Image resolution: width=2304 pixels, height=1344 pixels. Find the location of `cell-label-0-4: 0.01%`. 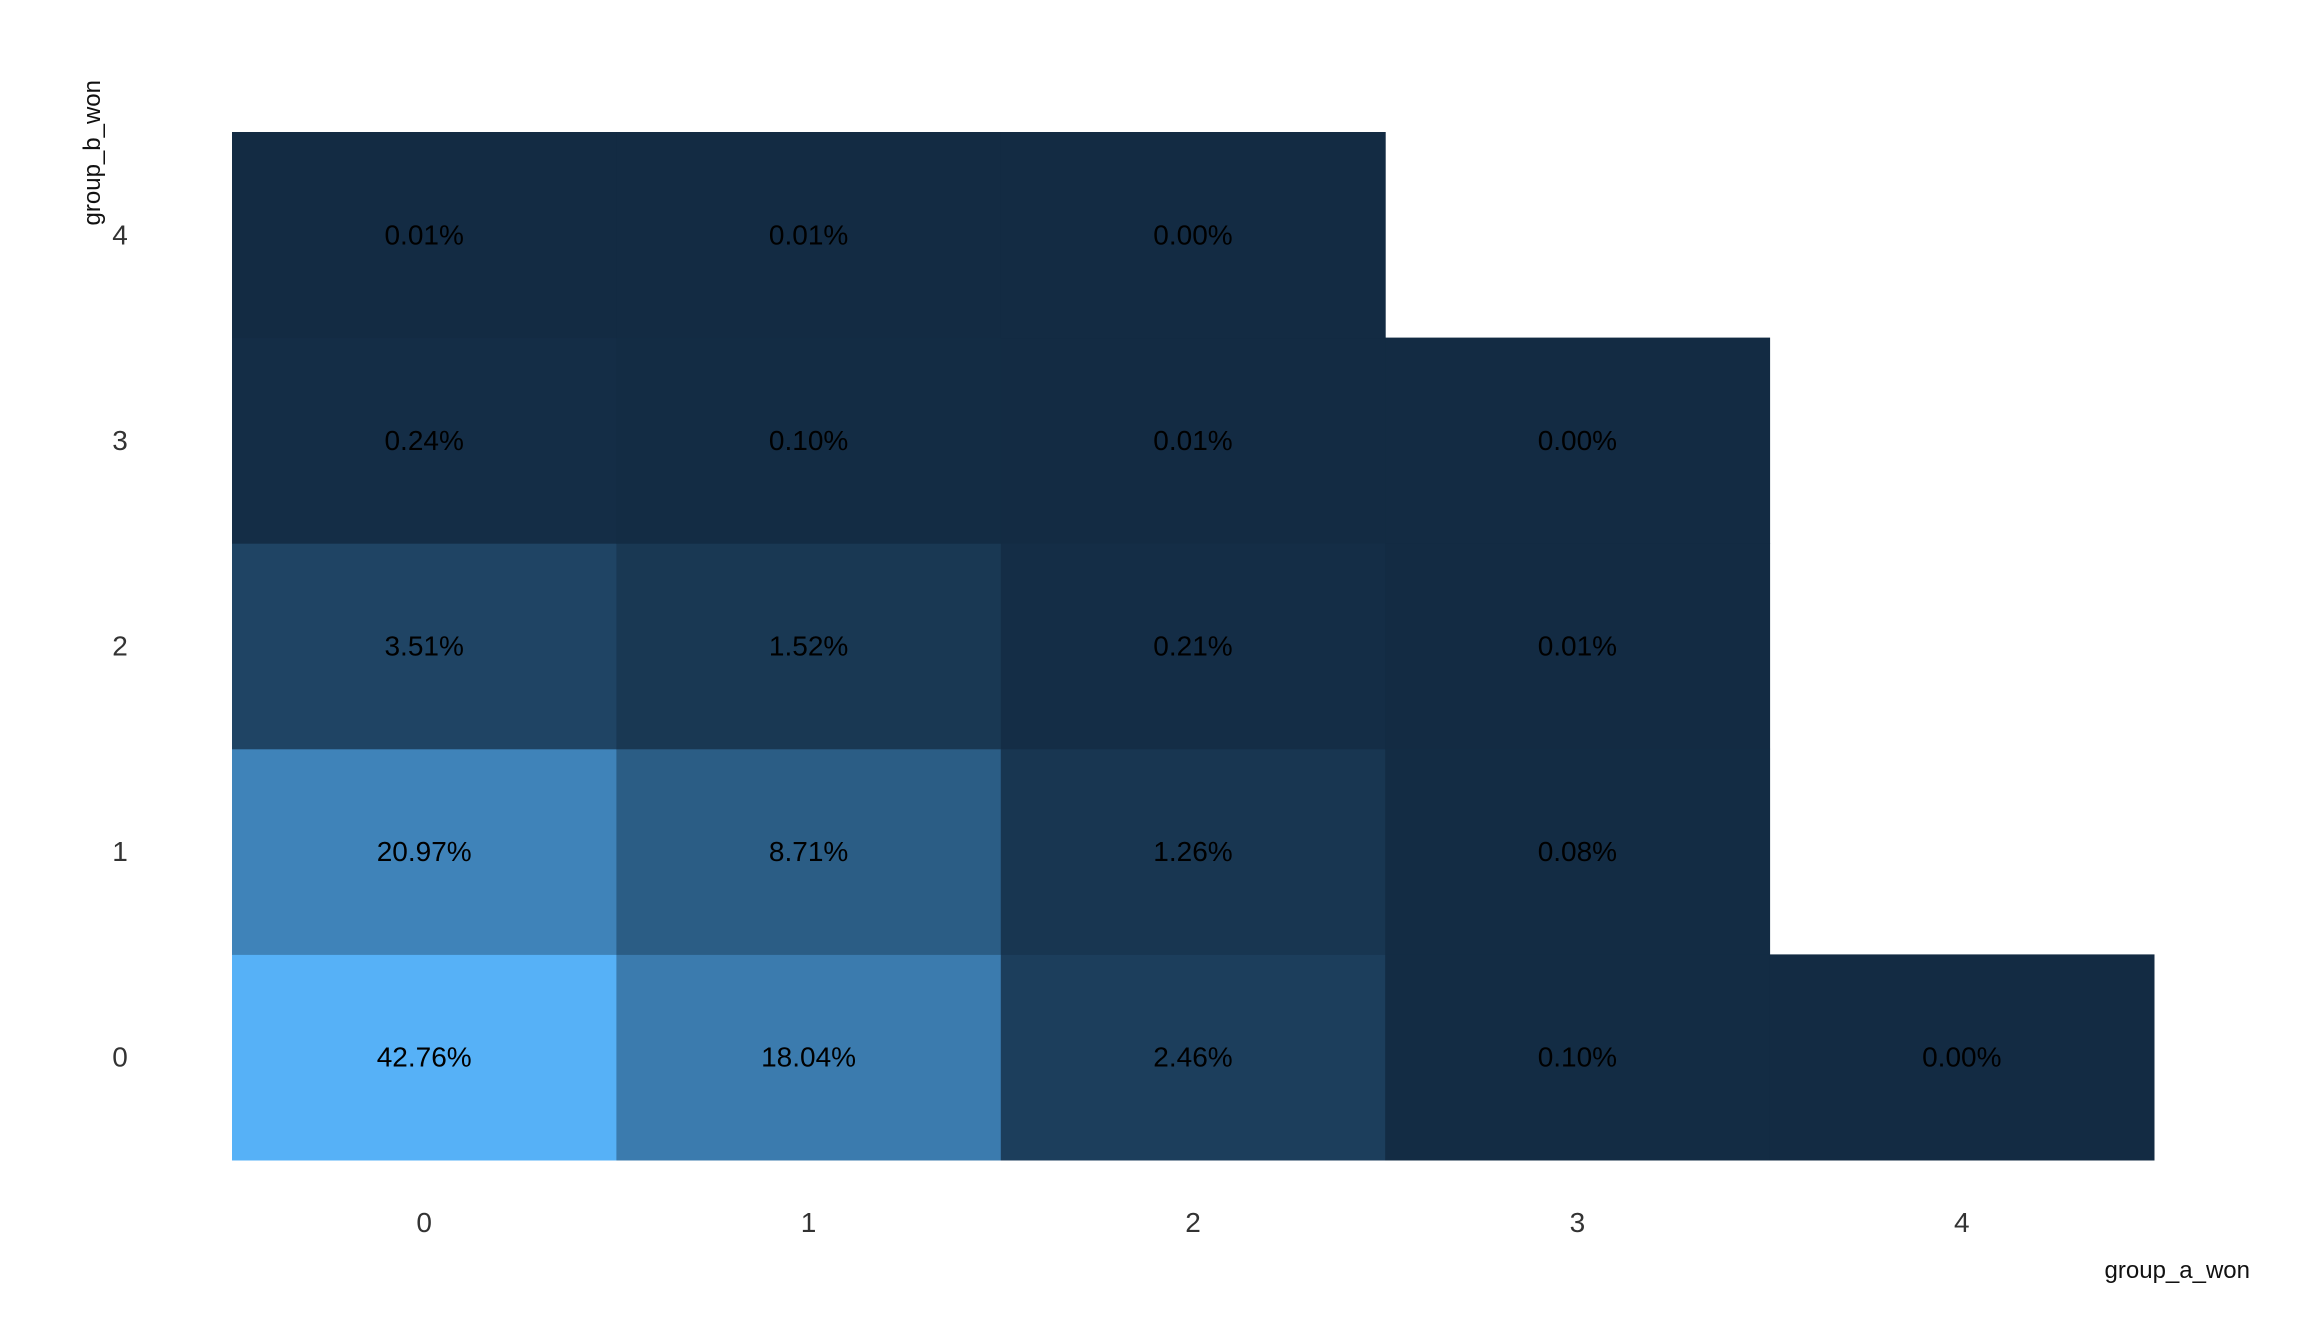

cell-label-0-4: 0.01% is located at coordinates (423, 234).